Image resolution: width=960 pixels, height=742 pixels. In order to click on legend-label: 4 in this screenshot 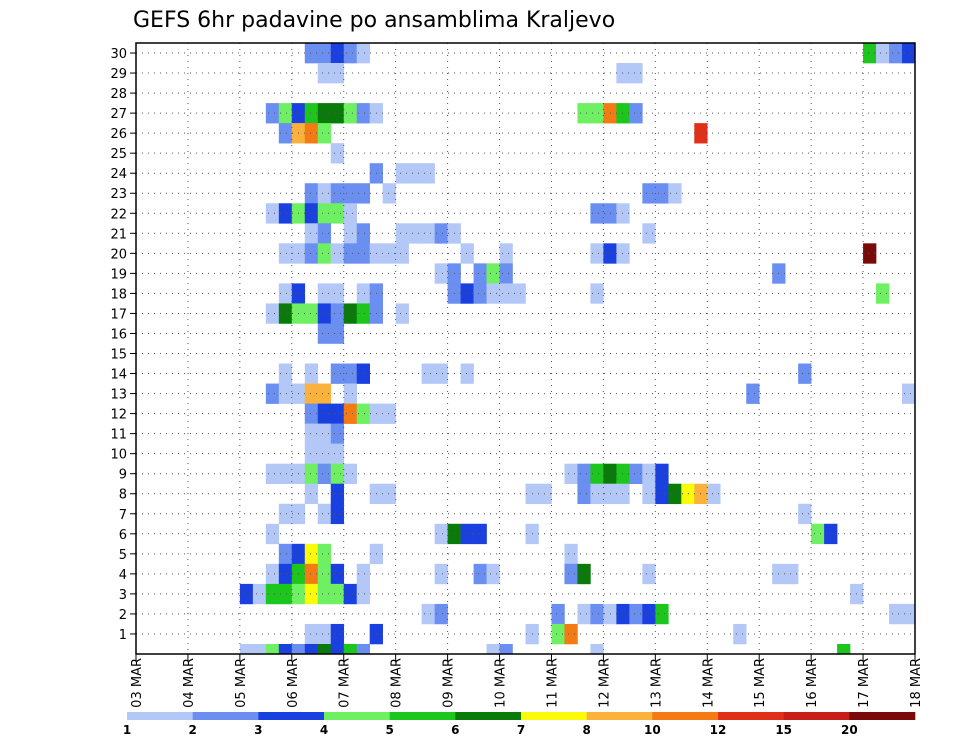, I will do `click(324, 730)`.